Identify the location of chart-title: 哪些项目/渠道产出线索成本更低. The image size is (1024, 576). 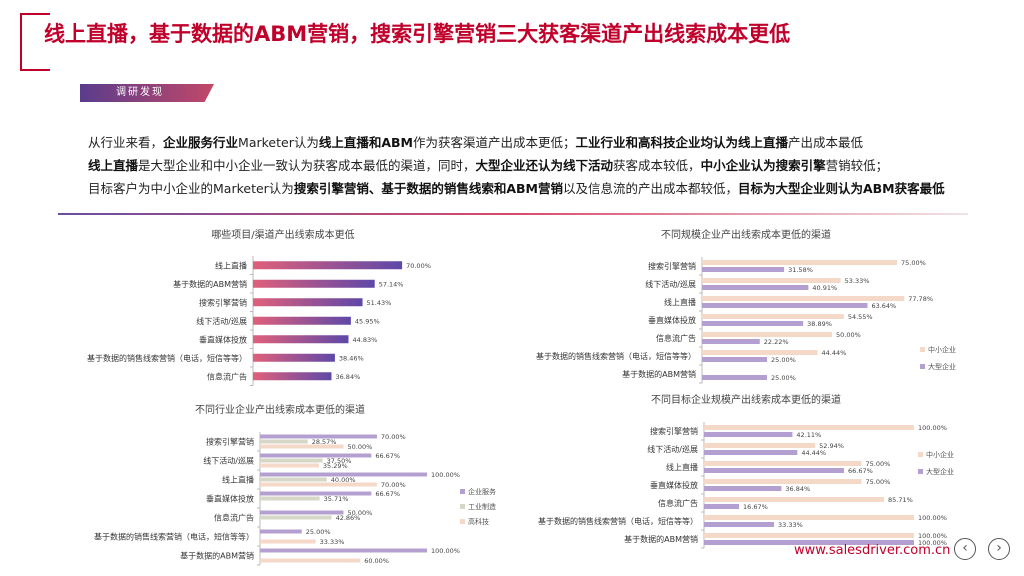
(282, 234).